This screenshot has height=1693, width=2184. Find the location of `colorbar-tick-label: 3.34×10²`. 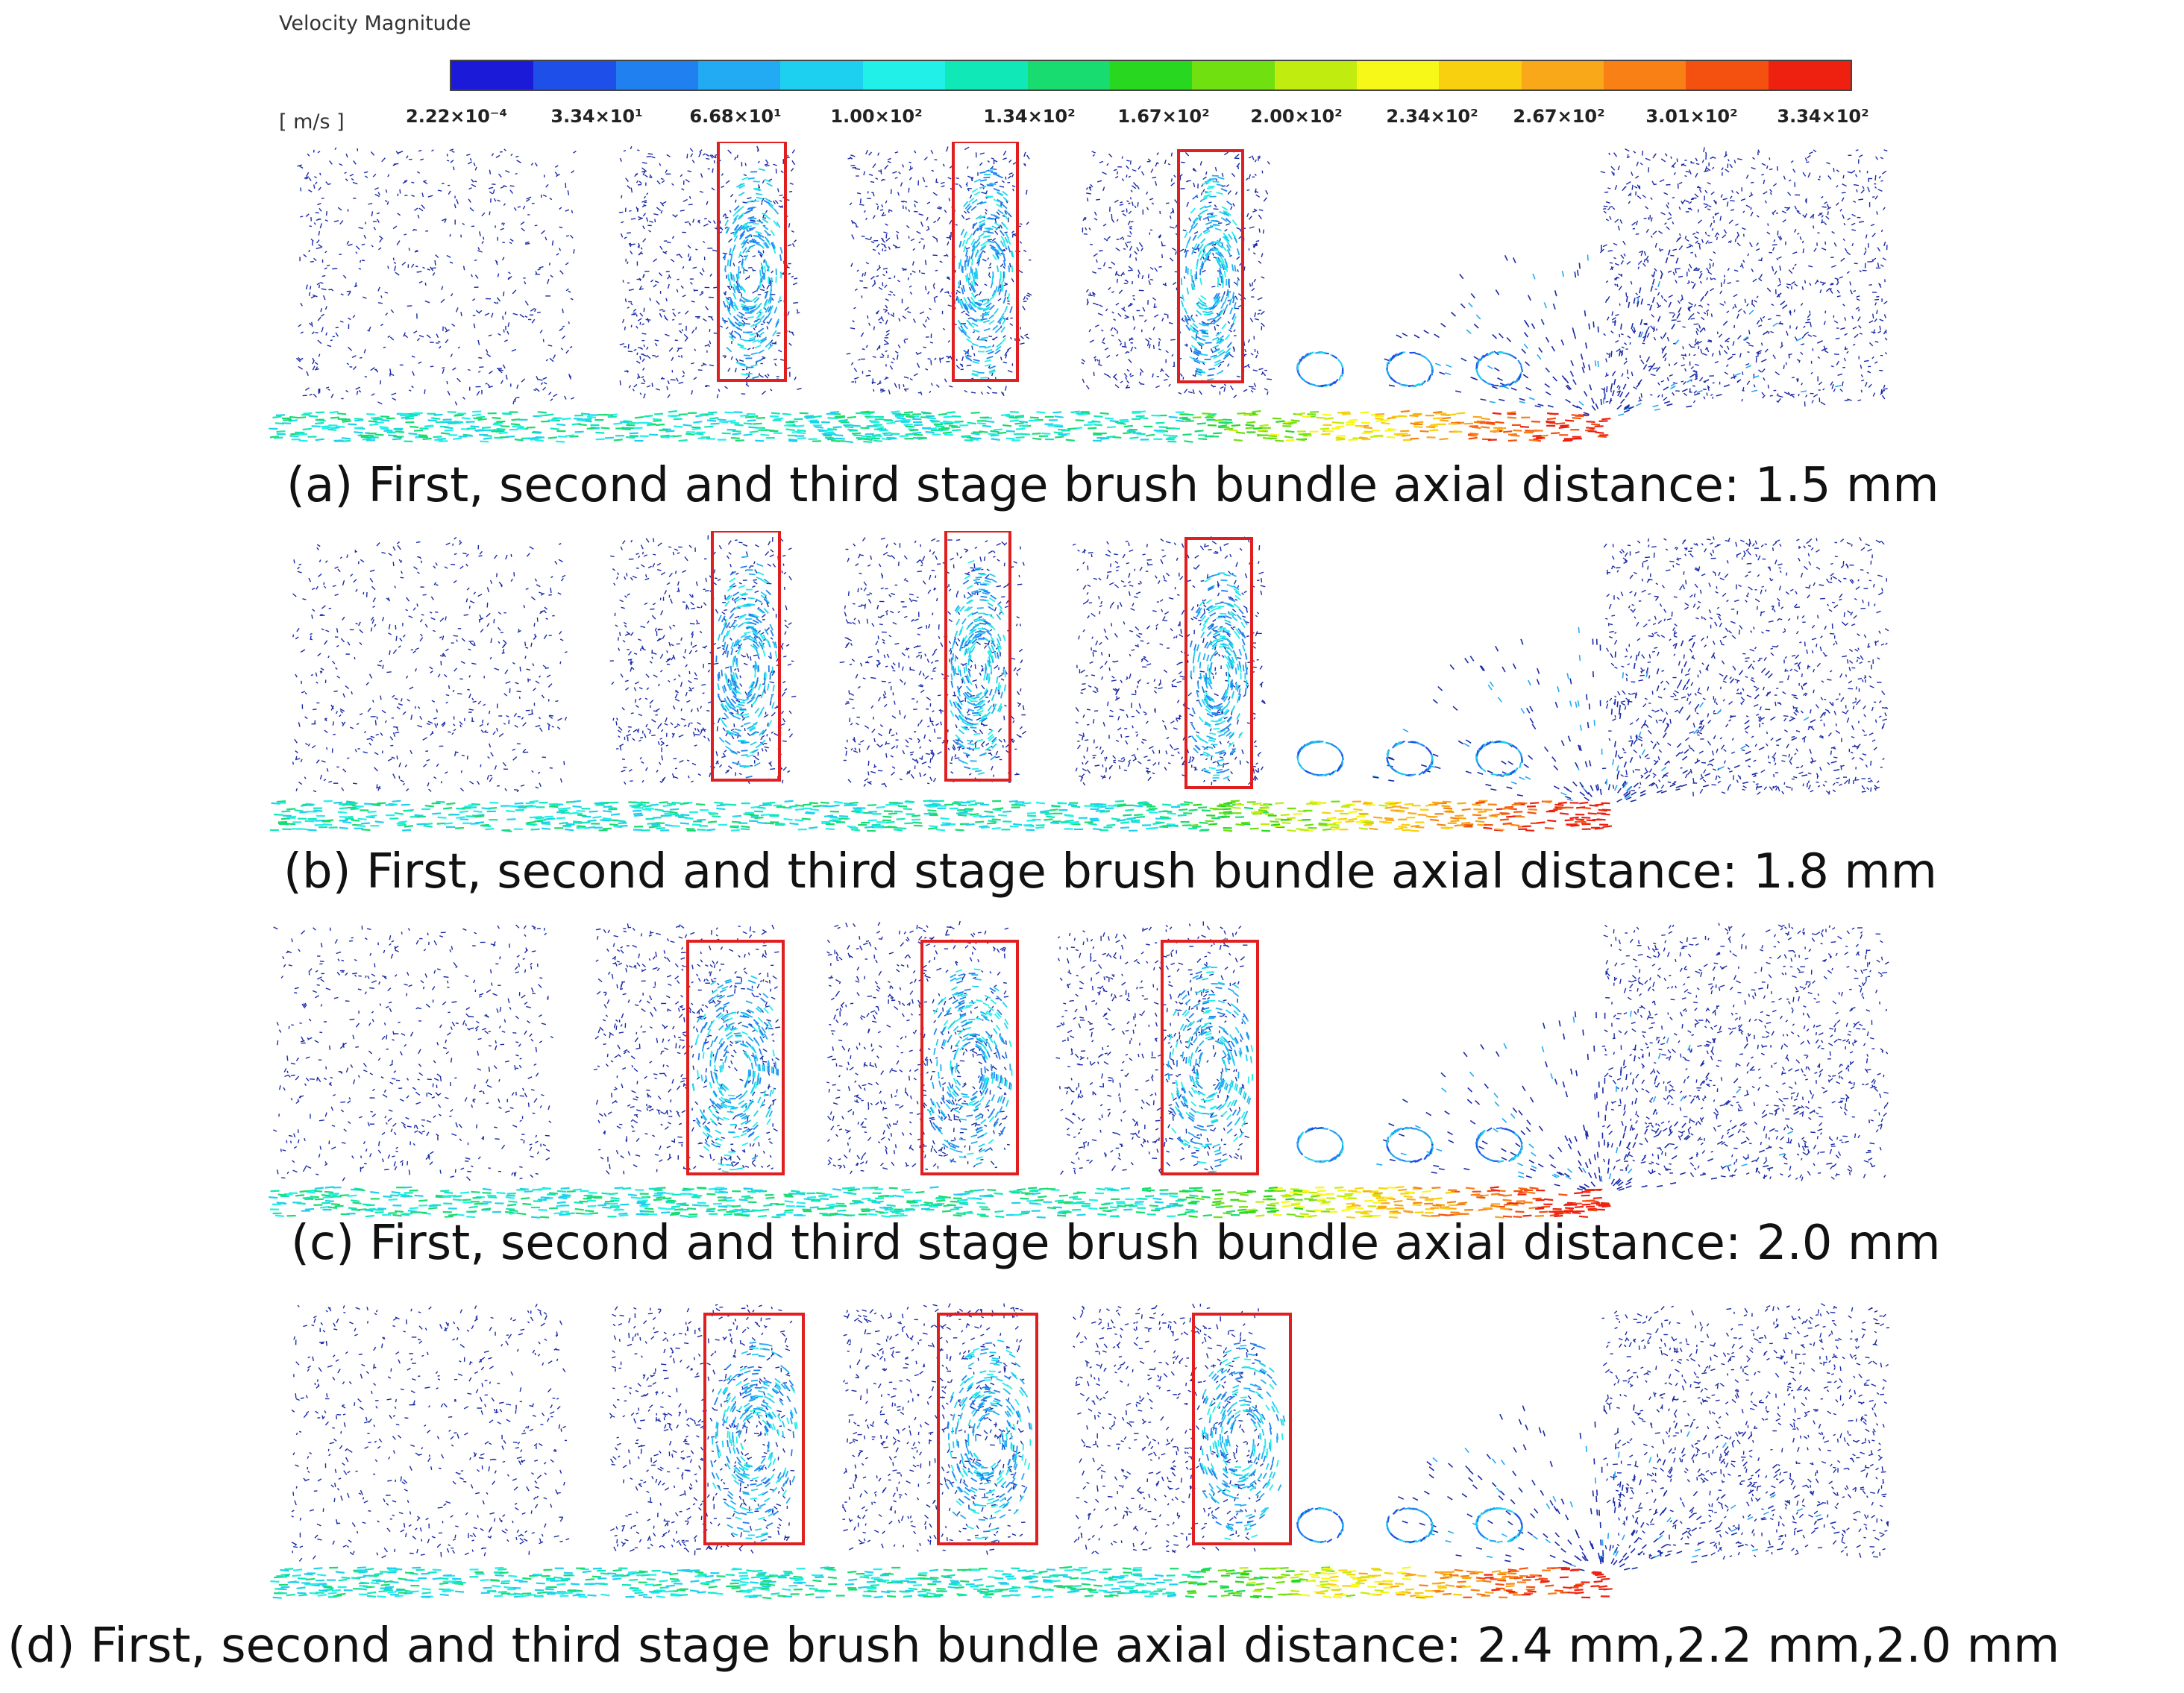

colorbar-tick-label: 3.34×10² is located at coordinates (1822, 117).